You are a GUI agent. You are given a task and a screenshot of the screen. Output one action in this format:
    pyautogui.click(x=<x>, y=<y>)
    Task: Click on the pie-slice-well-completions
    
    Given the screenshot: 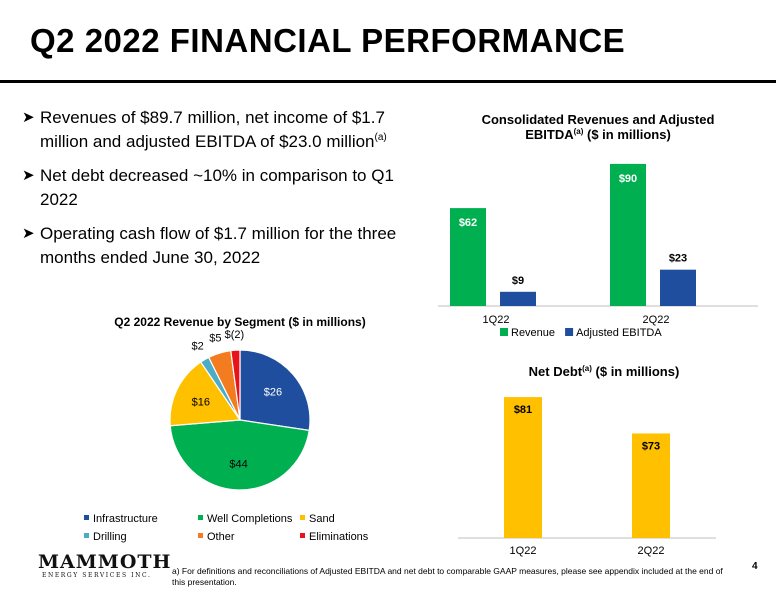 What is the action you would take?
    pyautogui.click(x=239, y=455)
    